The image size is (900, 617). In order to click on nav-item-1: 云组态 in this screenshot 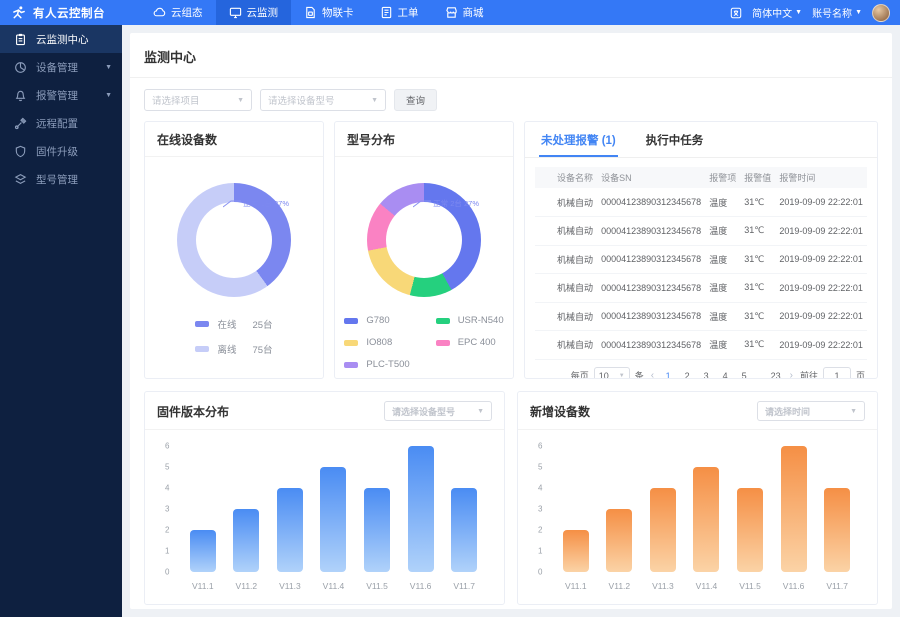, I will do `click(178, 12)`.